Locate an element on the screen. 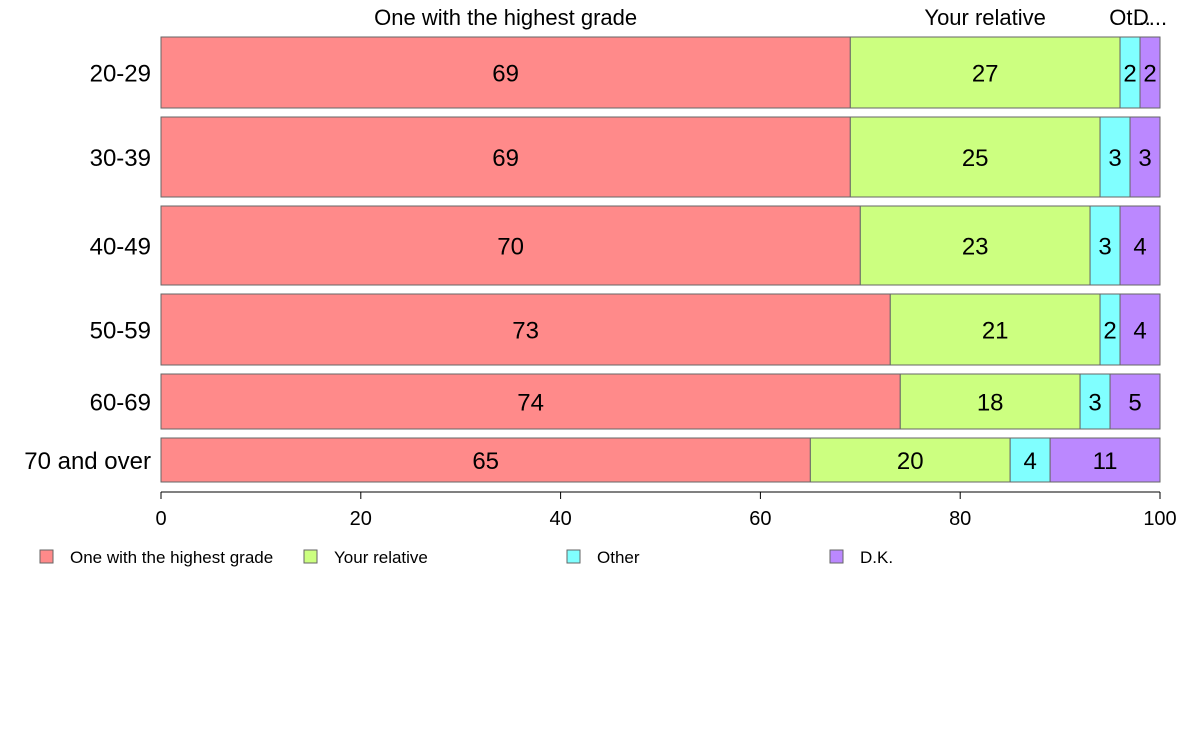 The width and height of the screenshot is (1188, 736). bar-value-label: 70 is located at coordinates (510, 247).